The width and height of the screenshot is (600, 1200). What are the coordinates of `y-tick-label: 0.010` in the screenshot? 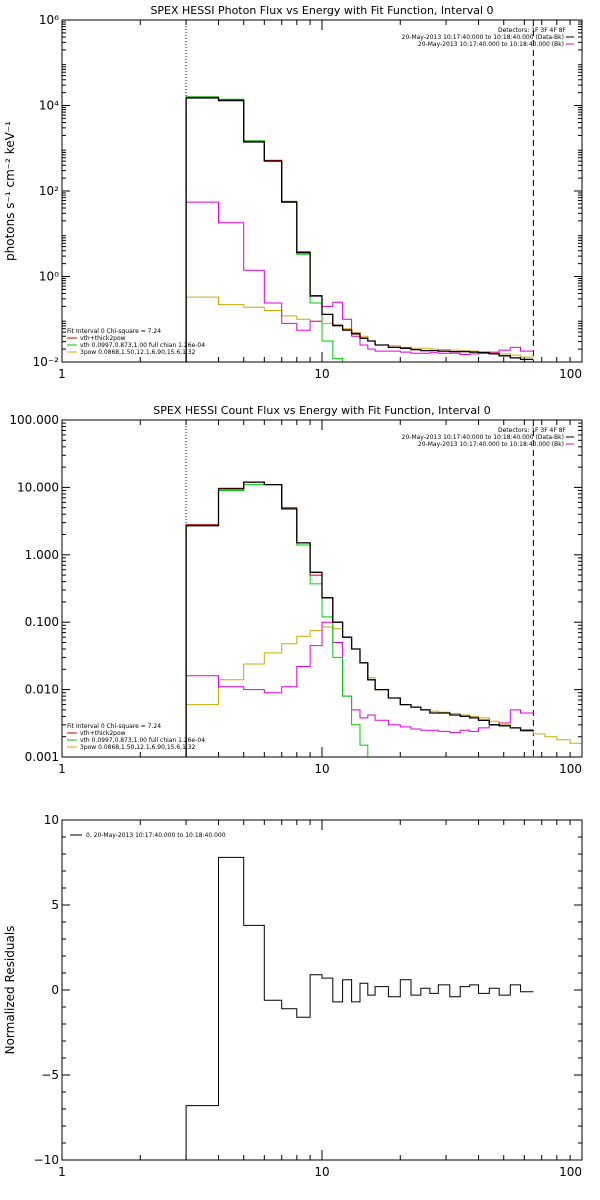 It's located at (42, 690).